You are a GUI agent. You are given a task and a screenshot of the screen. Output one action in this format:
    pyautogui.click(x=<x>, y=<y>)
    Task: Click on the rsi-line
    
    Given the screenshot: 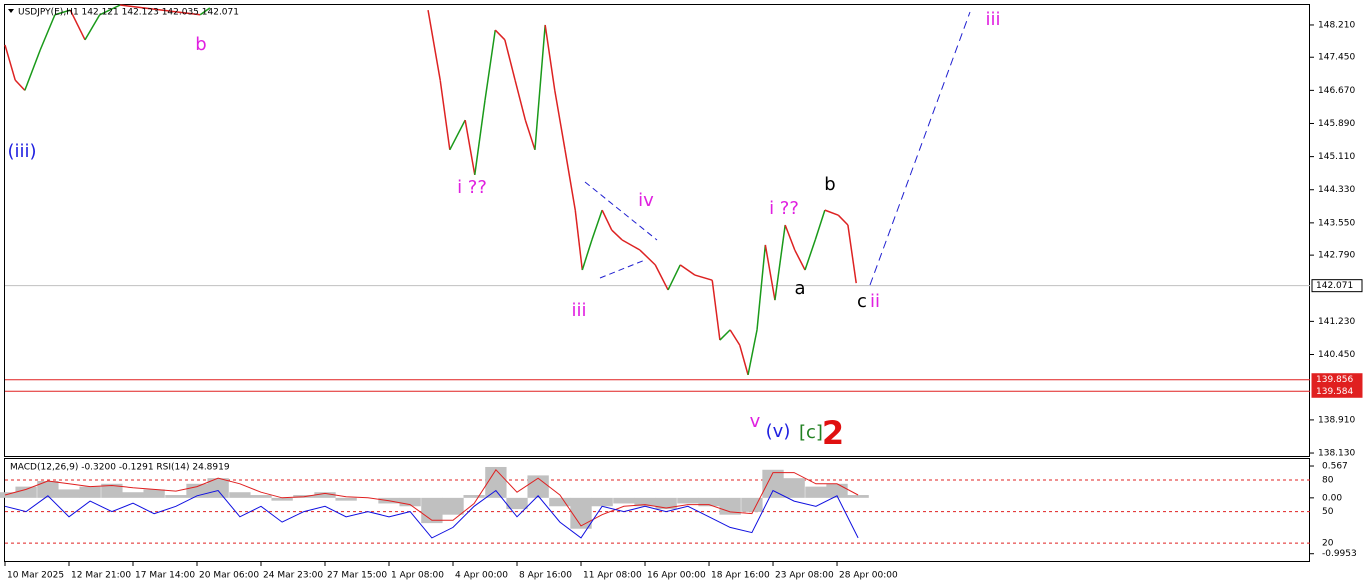 What is the action you would take?
    pyautogui.click(x=431, y=514)
    